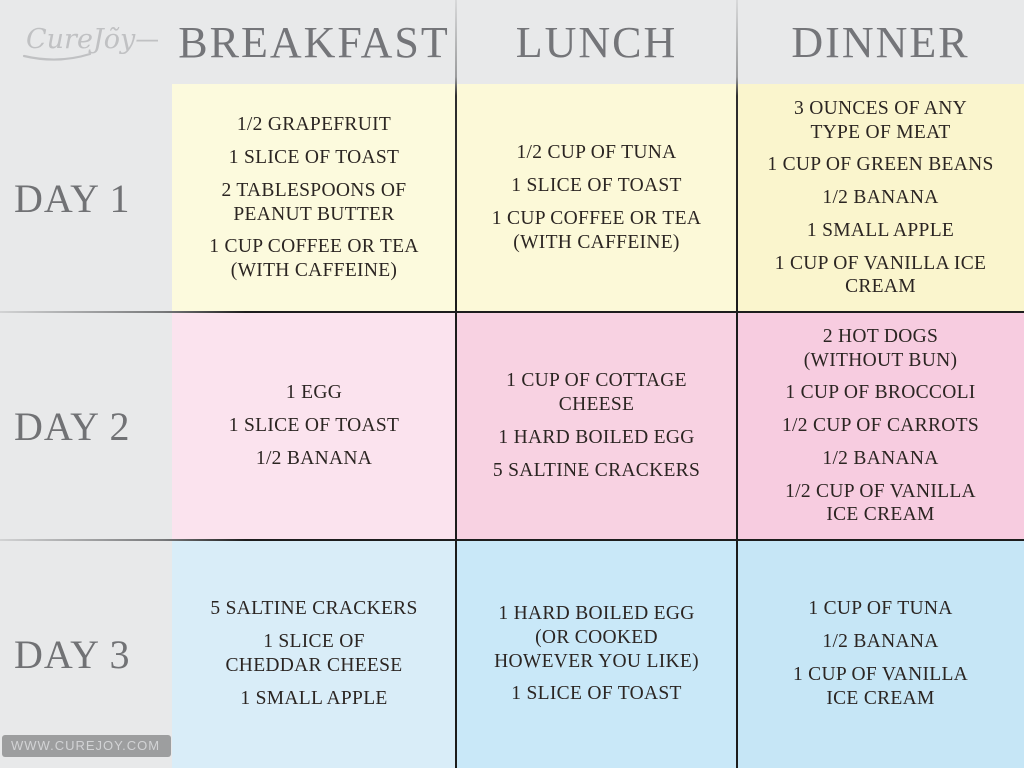 This screenshot has height=768, width=1024. Describe the element at coordinates (880, 393) in the screenshot. I see `meal-item: 1 CUP OF BROCCOLI` at that location.